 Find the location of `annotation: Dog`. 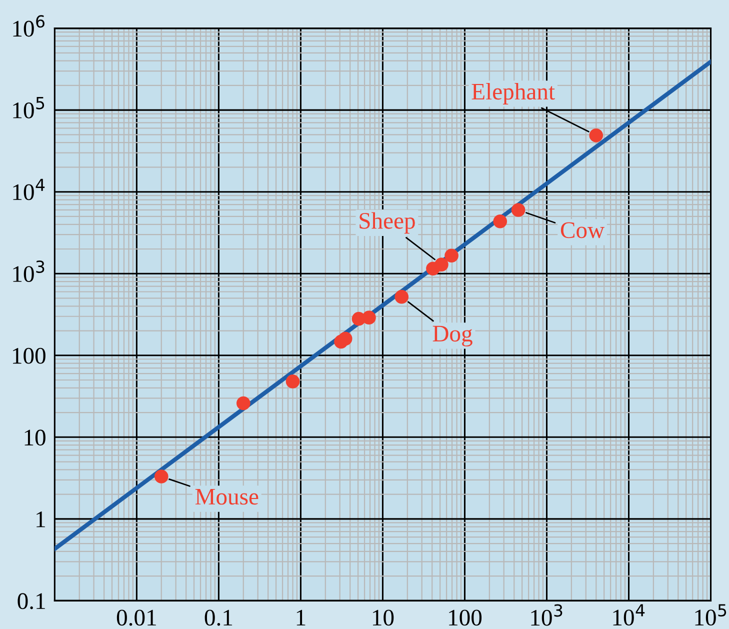

annotation: Dog is located at coordinates (452, 336).